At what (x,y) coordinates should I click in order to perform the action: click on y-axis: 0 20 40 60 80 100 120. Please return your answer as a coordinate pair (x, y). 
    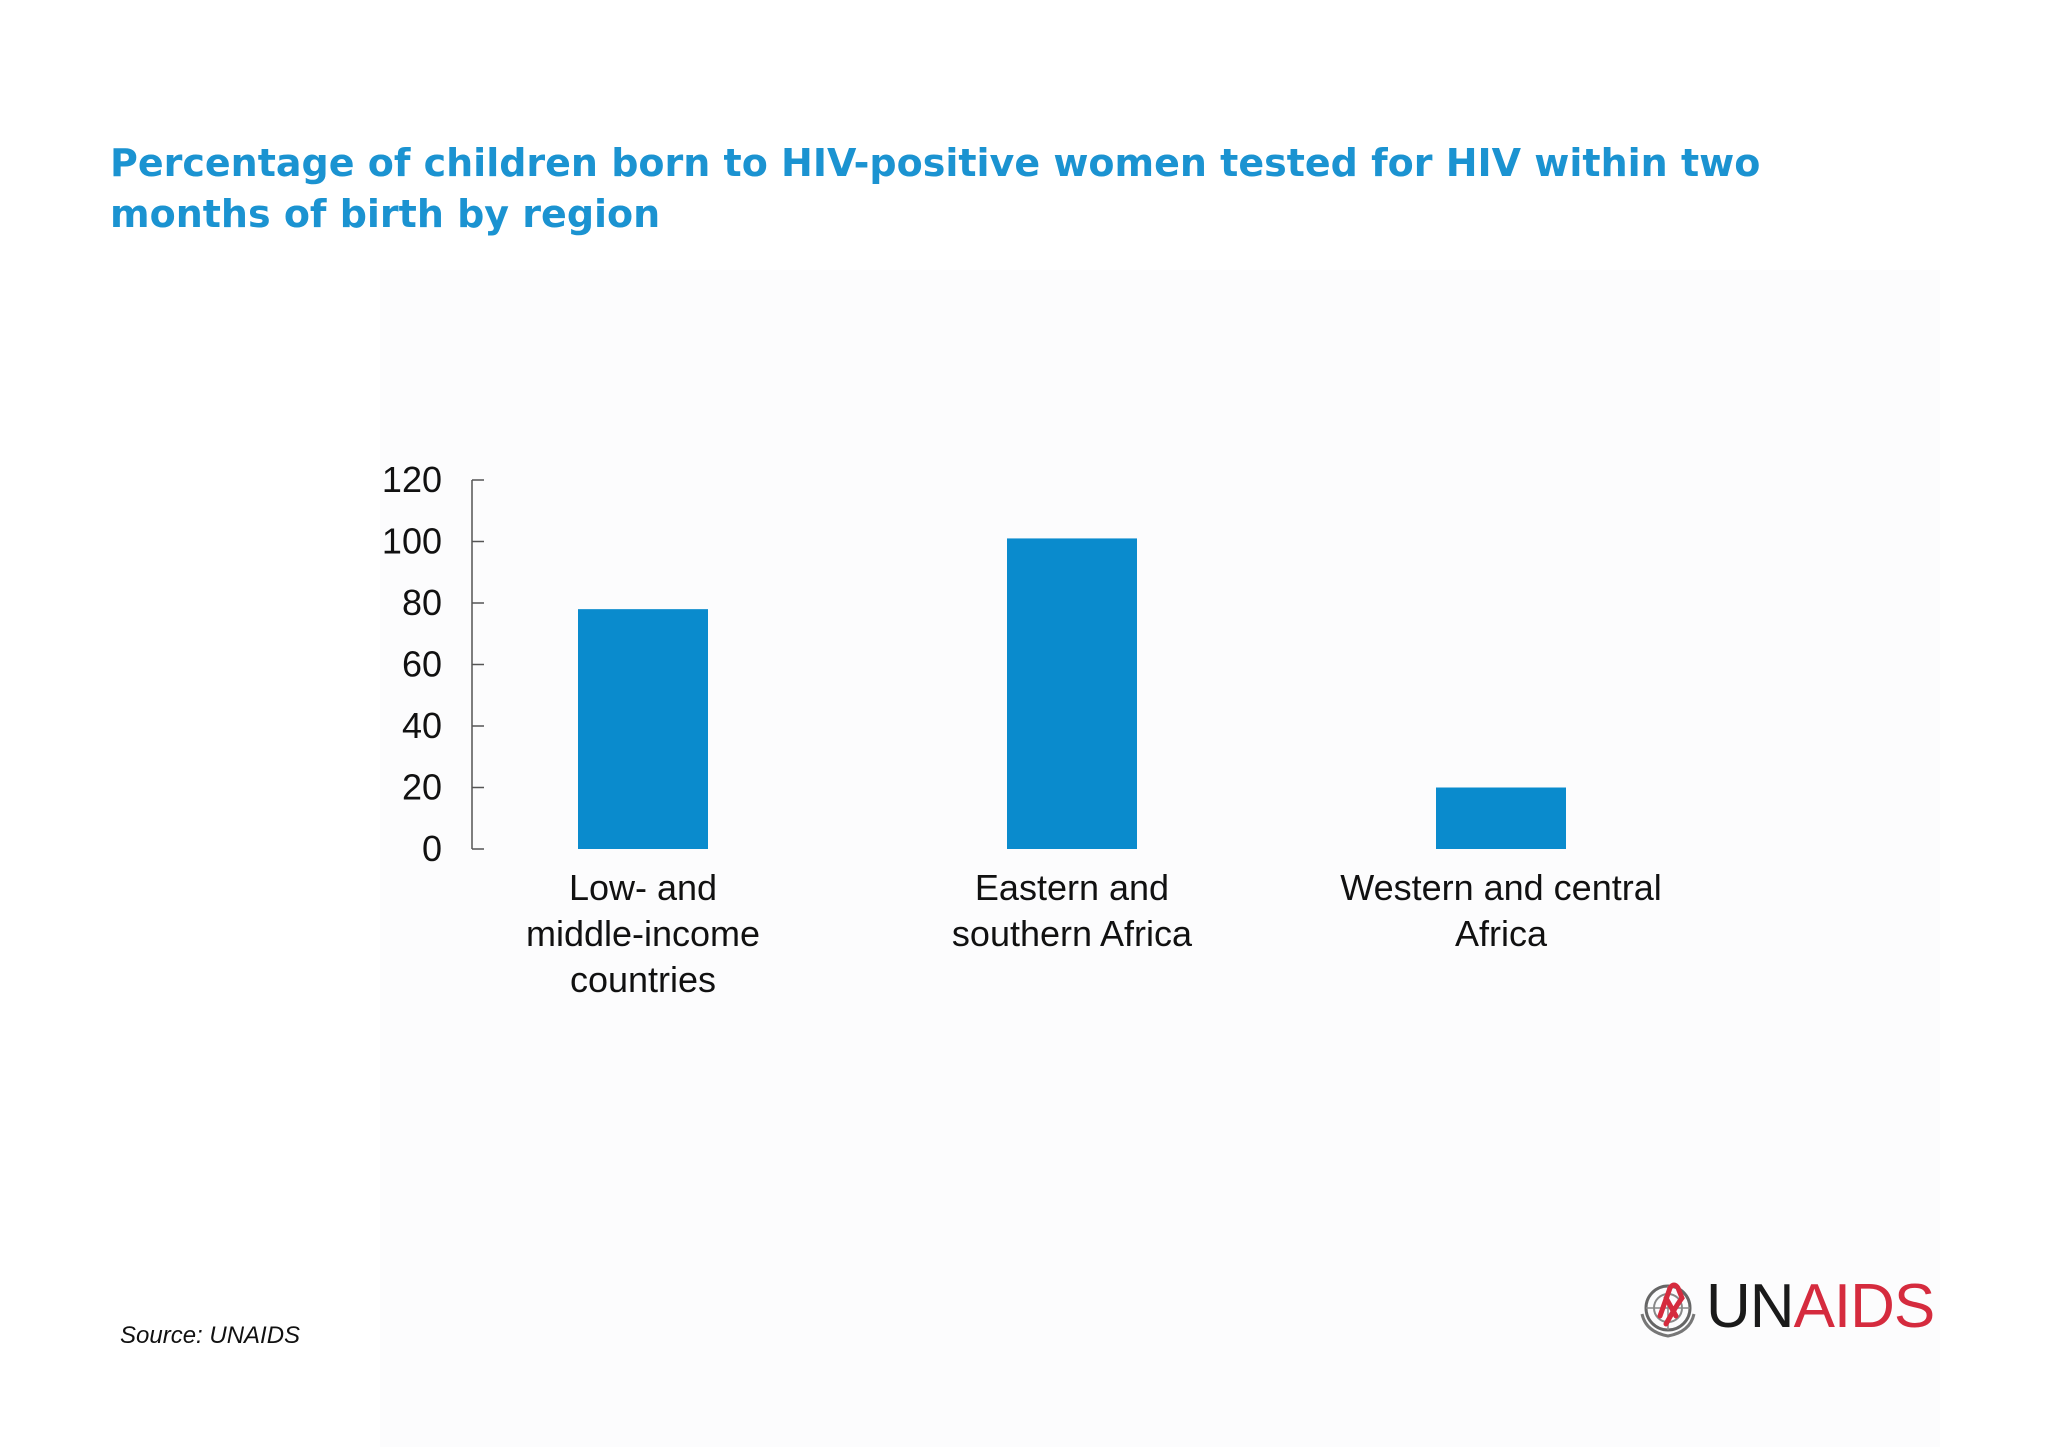
    Looking at the image, I should click on (433, 664).